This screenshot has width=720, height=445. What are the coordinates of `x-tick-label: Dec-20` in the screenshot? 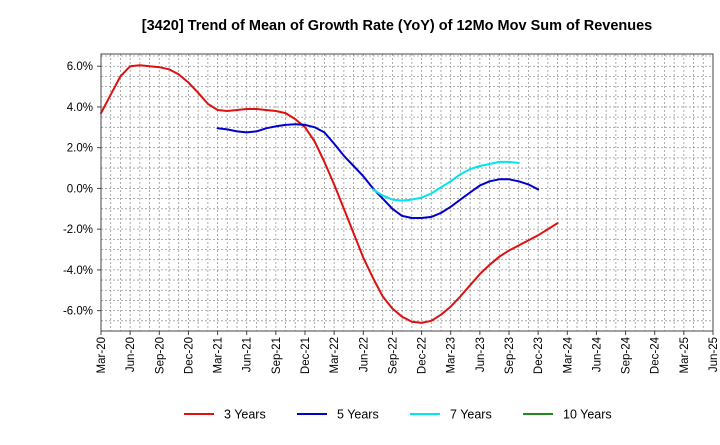 It's located at (189, 355).